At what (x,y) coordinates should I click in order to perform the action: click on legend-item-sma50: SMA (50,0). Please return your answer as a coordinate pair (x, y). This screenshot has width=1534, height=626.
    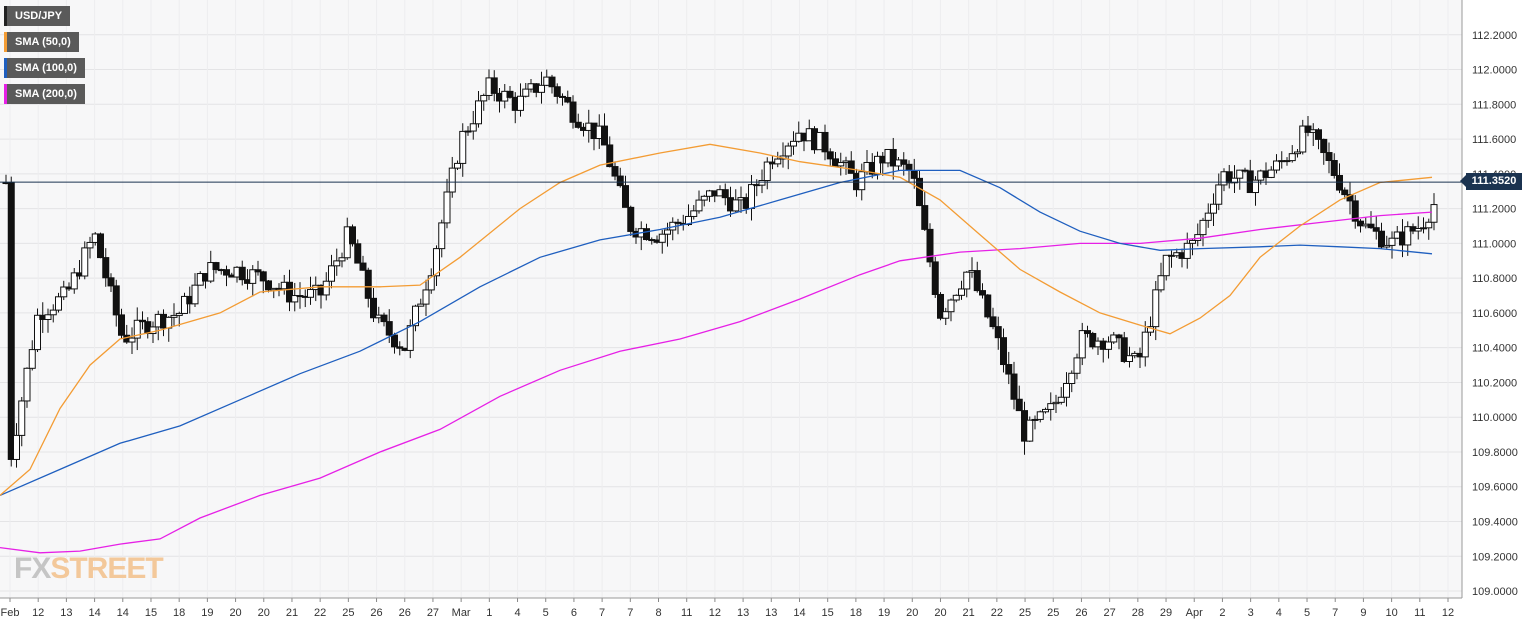
    Looking at the image, I should click on (41, 42).